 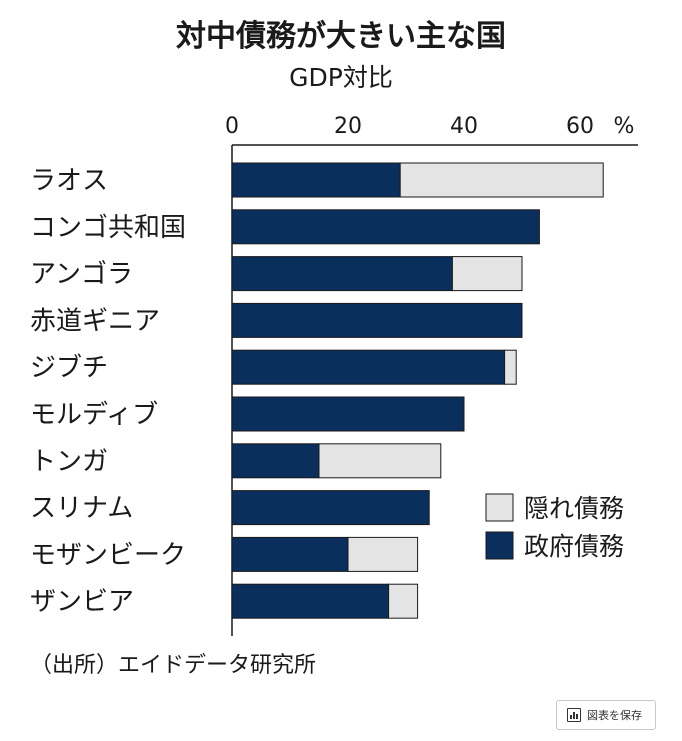 What do you see at coordinates (108, 228) in the screenshot?
I see `category-label: コンゴ共和国` at bounding box center [108, 228].